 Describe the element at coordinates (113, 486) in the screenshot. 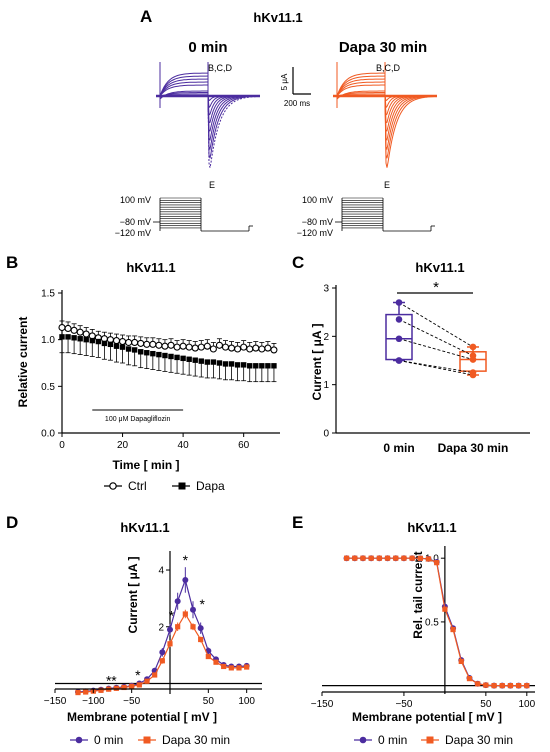

I see `legend-marker-ctrl` at that location.